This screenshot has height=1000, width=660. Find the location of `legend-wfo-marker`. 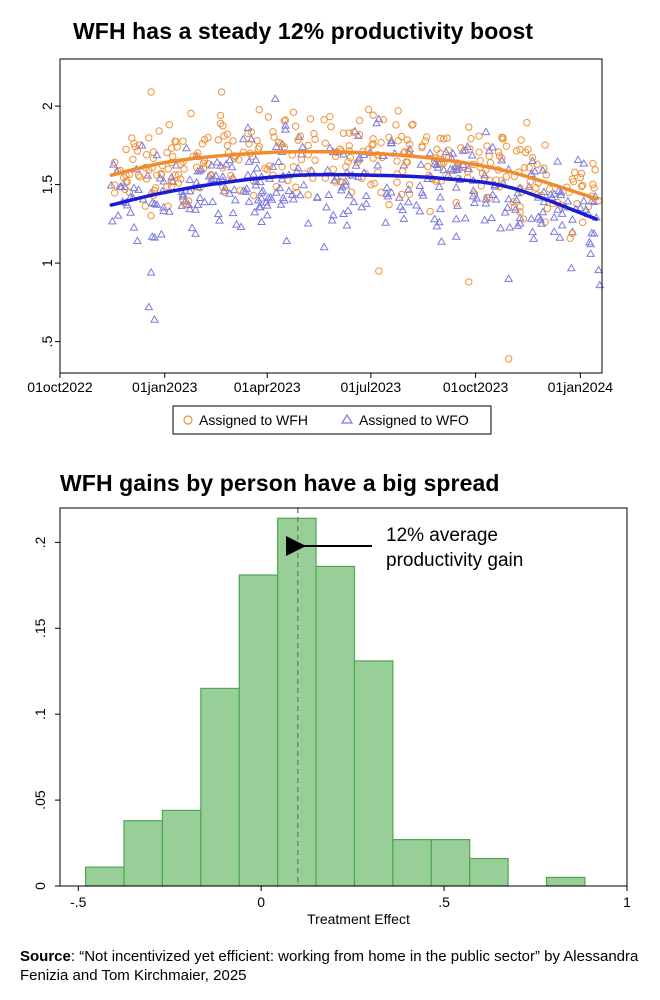

legend-wfo-marker is located at coordinates (347, 418).